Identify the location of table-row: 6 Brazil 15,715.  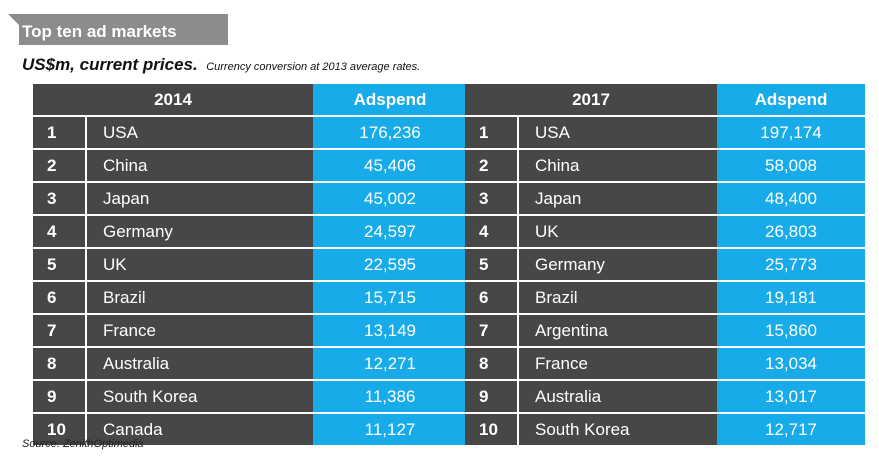
(251, 298).